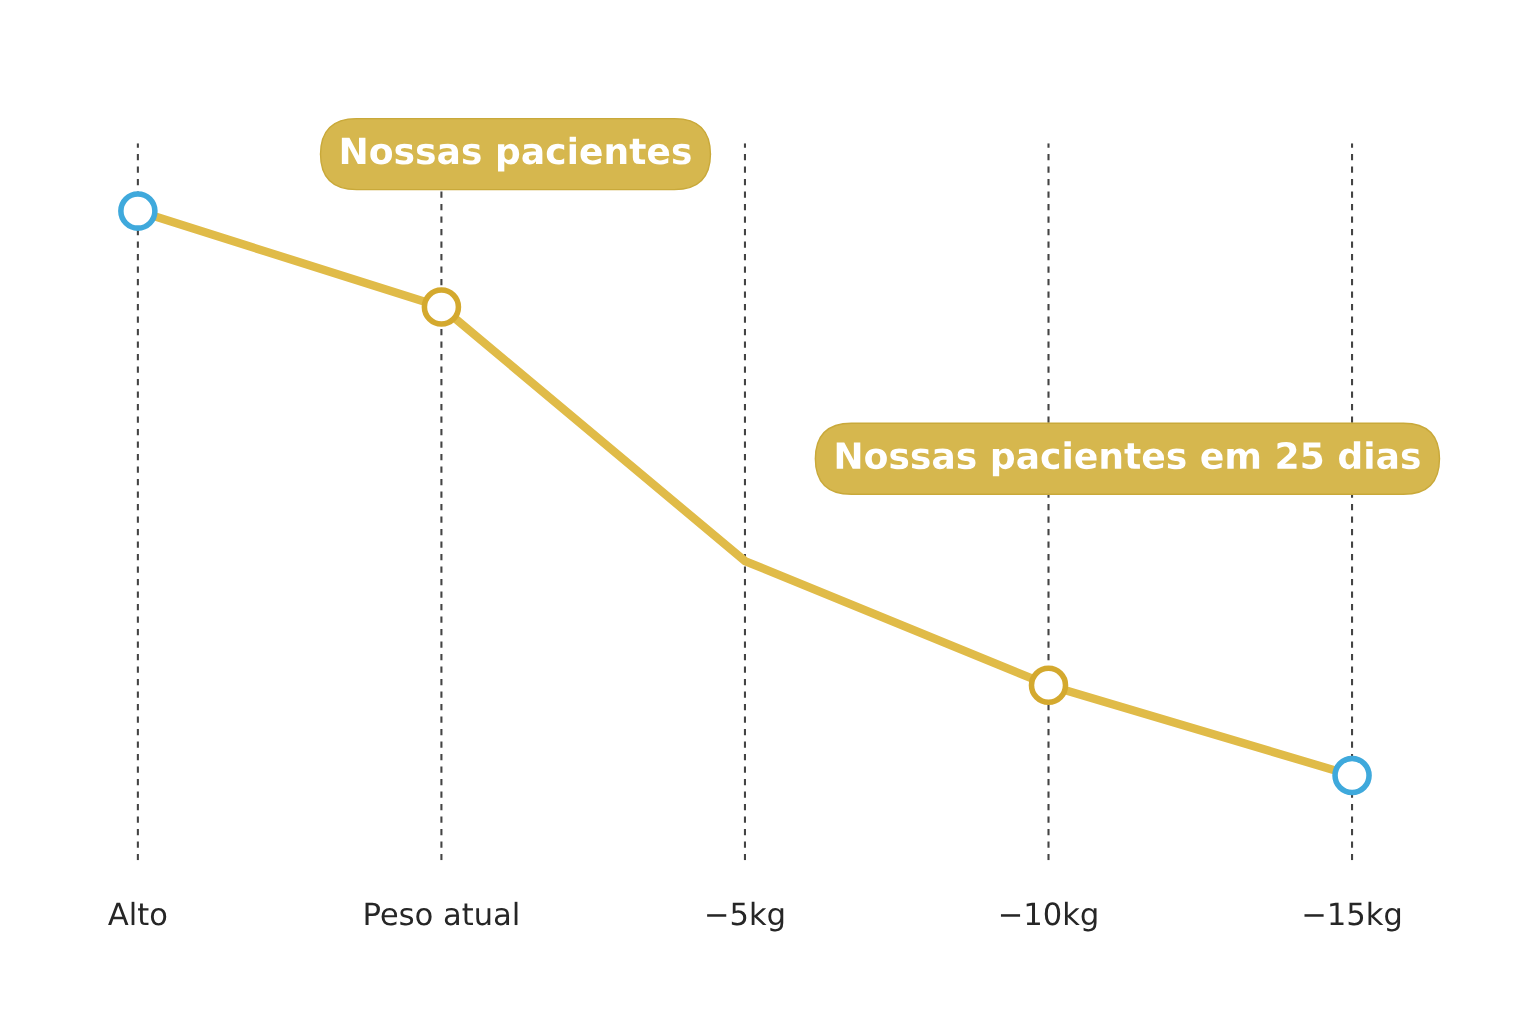 The height and width of the screenshot is (1024, 1536). What do you see at coordinates (745, 916) in the screenshot?
I see `x-tick-label: −5kg` at bounding box center [745, 916].